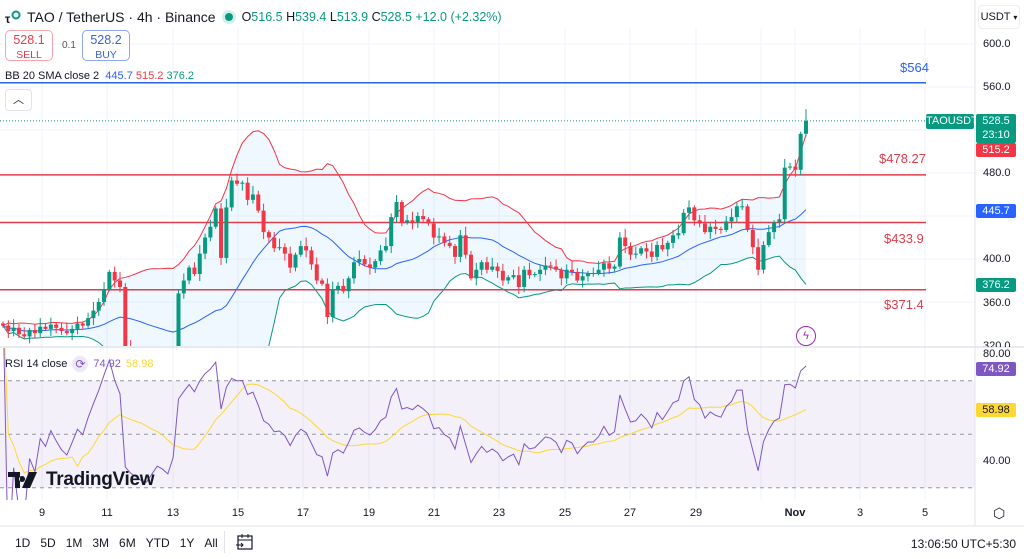 The image size is (1024, 559). I want to click on range-all: All, so click(211, 543).